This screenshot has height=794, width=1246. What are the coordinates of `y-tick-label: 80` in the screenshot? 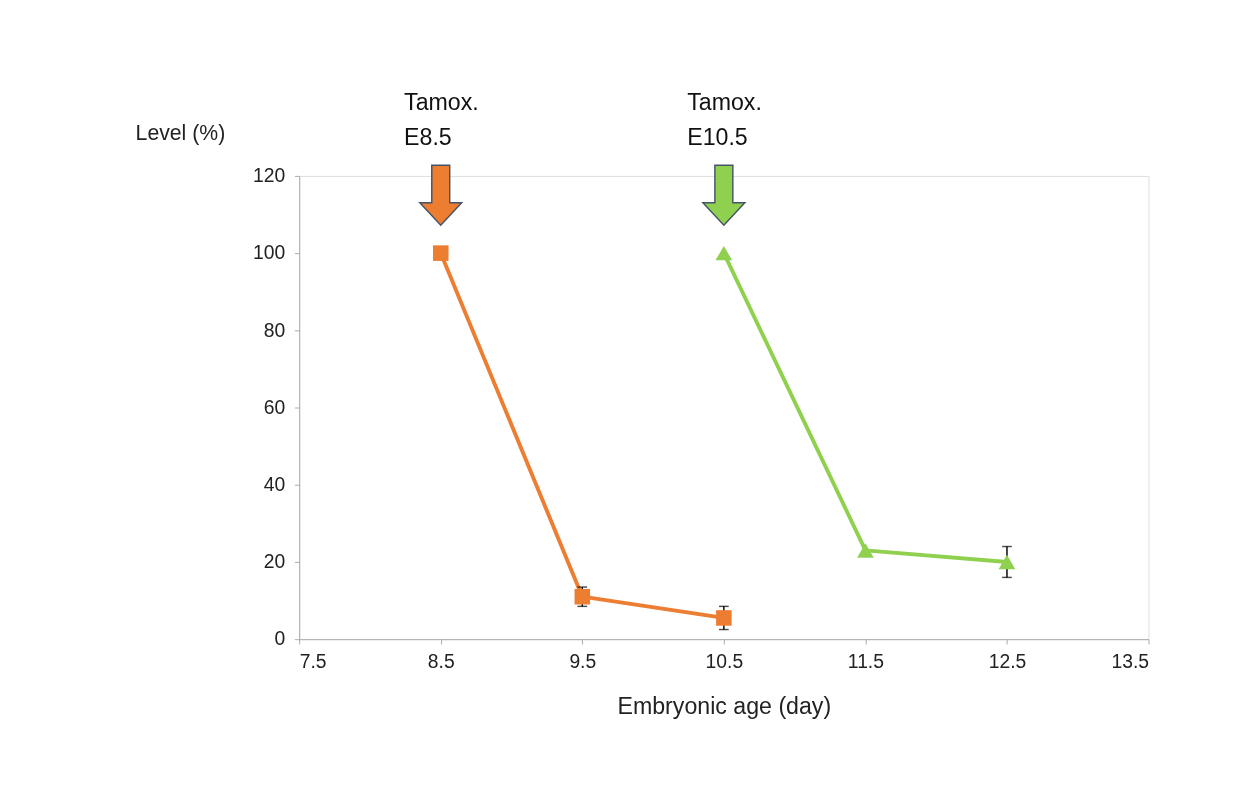 It's located at (274, 330).